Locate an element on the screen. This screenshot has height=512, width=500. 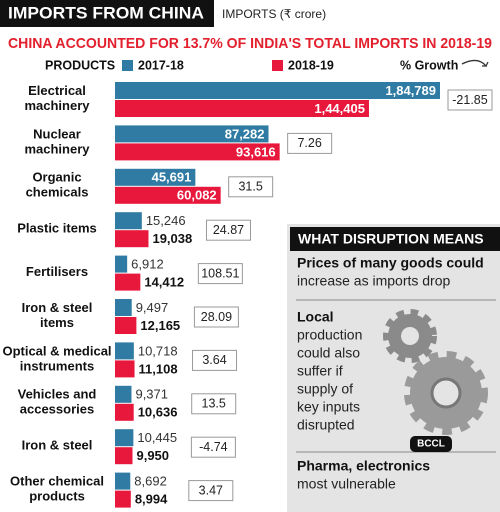
panel-text: disrupted is located at coordinates (326, 425).